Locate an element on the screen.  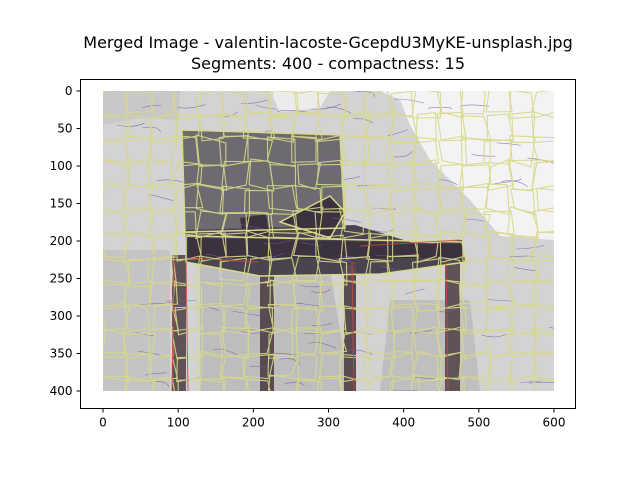
chair-joint is located at coordinates (255, 229).